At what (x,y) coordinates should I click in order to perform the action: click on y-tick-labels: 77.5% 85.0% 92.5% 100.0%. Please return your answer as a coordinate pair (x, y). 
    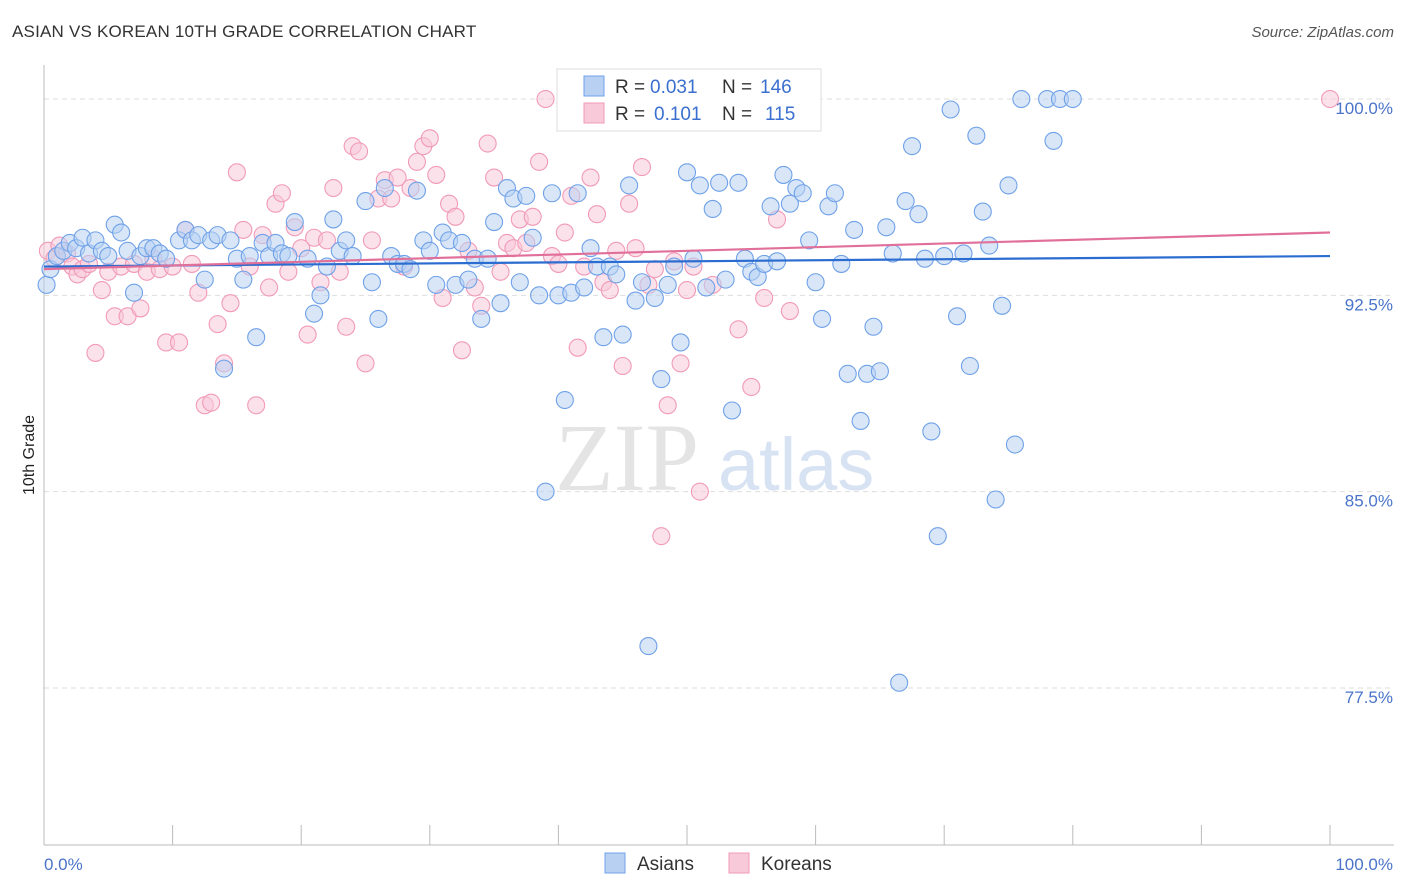
    Looking at the image, I should click on (1364, 403).